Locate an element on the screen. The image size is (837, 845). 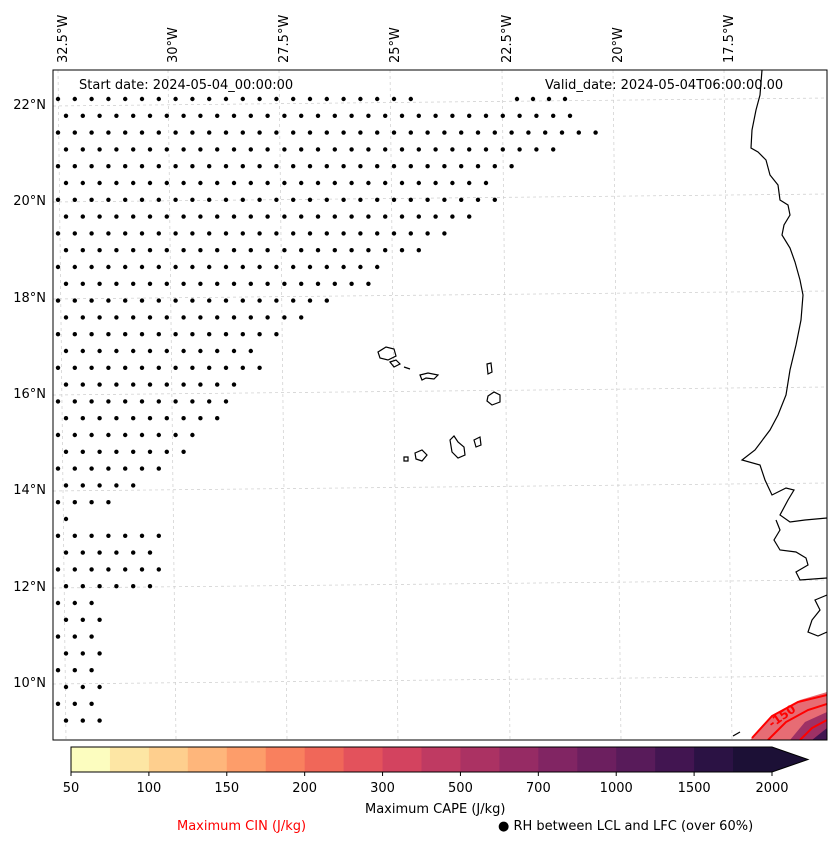
longitude-tick-label: 32.5°W is located at coordinates (63, 38).